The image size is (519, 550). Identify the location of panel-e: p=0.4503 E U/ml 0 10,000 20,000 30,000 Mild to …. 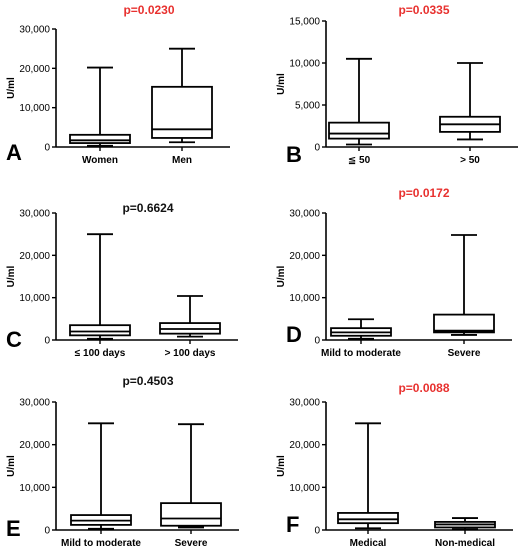
(122, 461).